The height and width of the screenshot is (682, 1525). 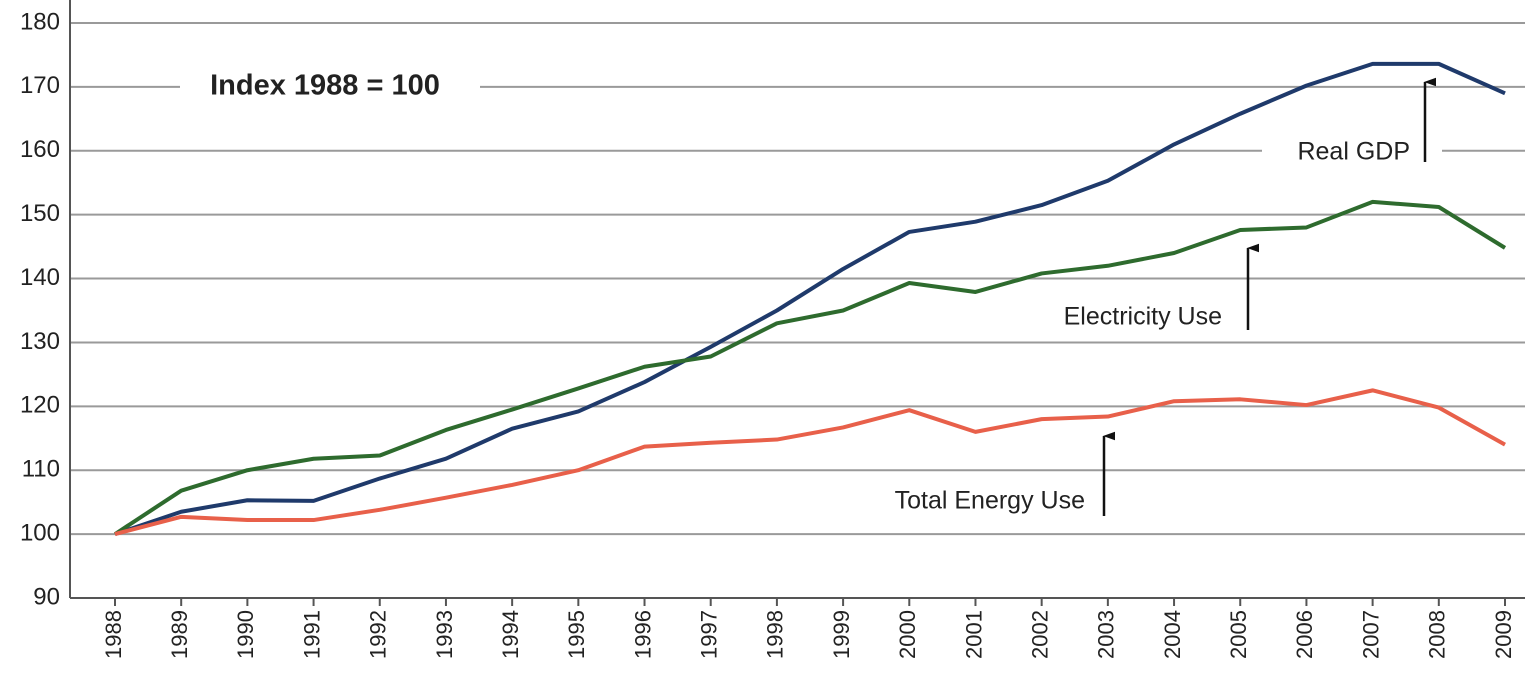 What do you see at coordinates (775, 634) in the screenshot?
I see `x-tick-label: 1998` at bounding box center [775, 634].